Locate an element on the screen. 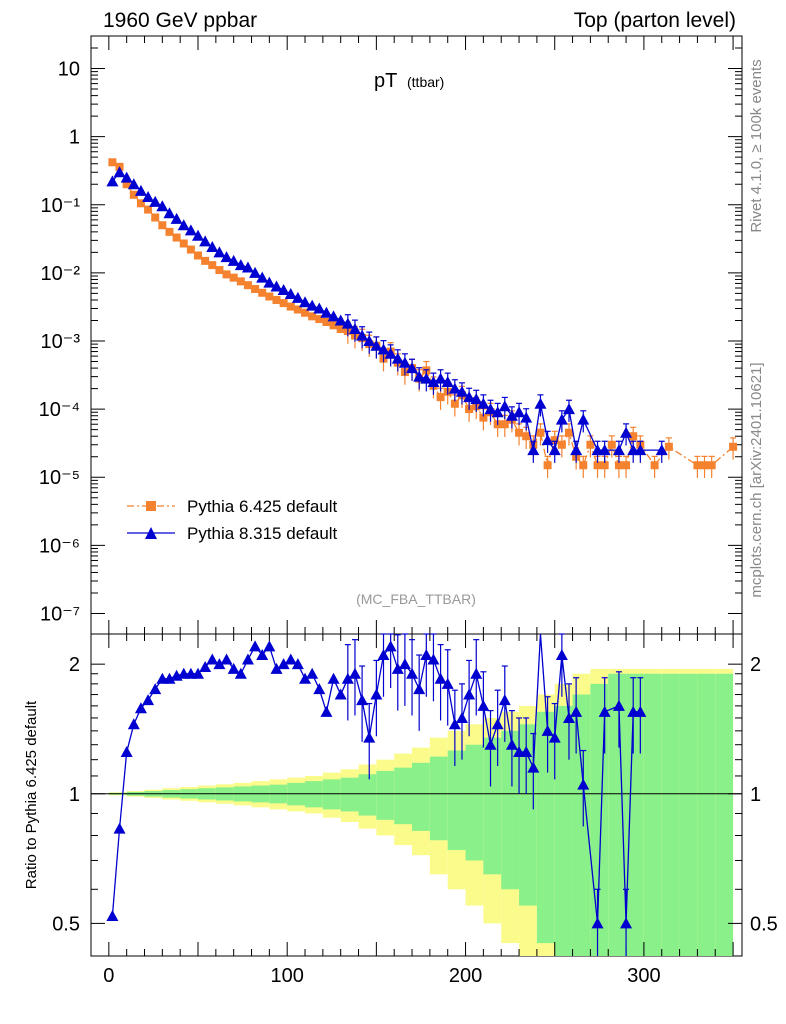 This screenshot has height=1024, width=786. ratio-y-tick-label: 1 is located at coordinates (74, 795).